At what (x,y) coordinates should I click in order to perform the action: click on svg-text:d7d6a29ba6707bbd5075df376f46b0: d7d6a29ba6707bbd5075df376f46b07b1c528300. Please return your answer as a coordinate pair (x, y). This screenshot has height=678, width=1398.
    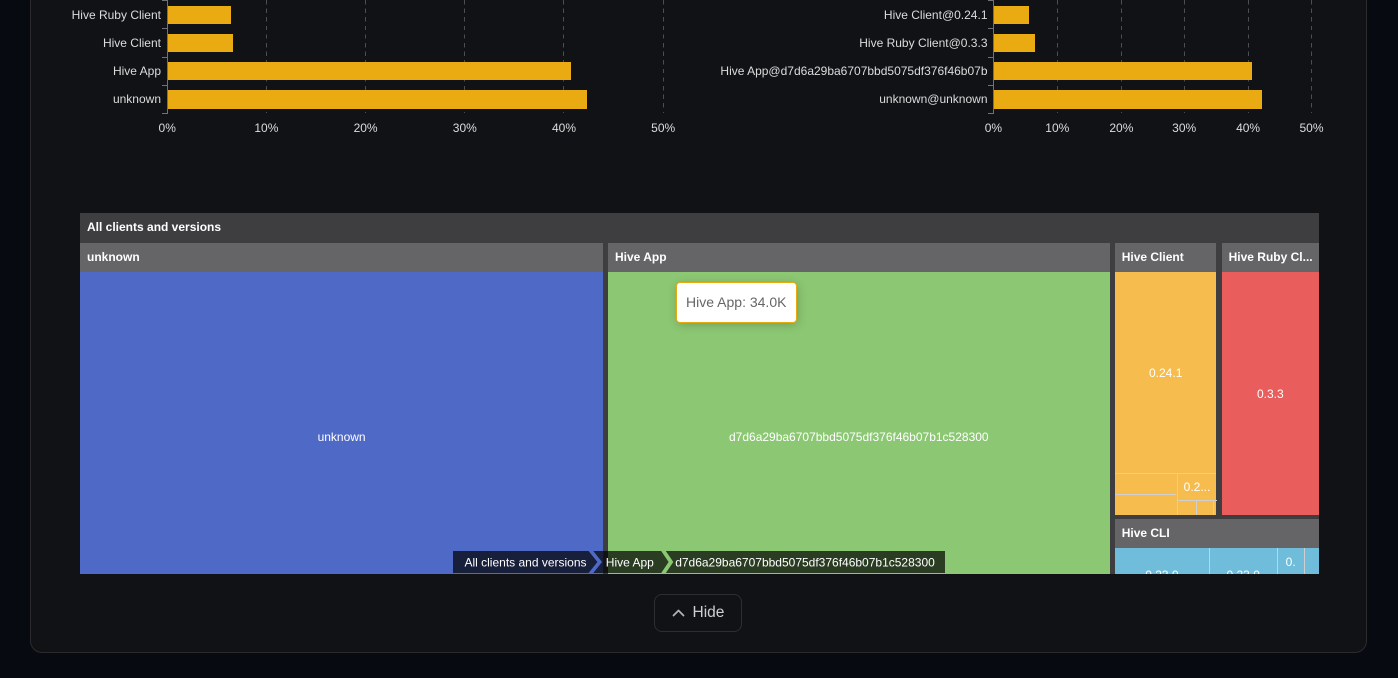
    Looking at the image, I should click on (805, 563).